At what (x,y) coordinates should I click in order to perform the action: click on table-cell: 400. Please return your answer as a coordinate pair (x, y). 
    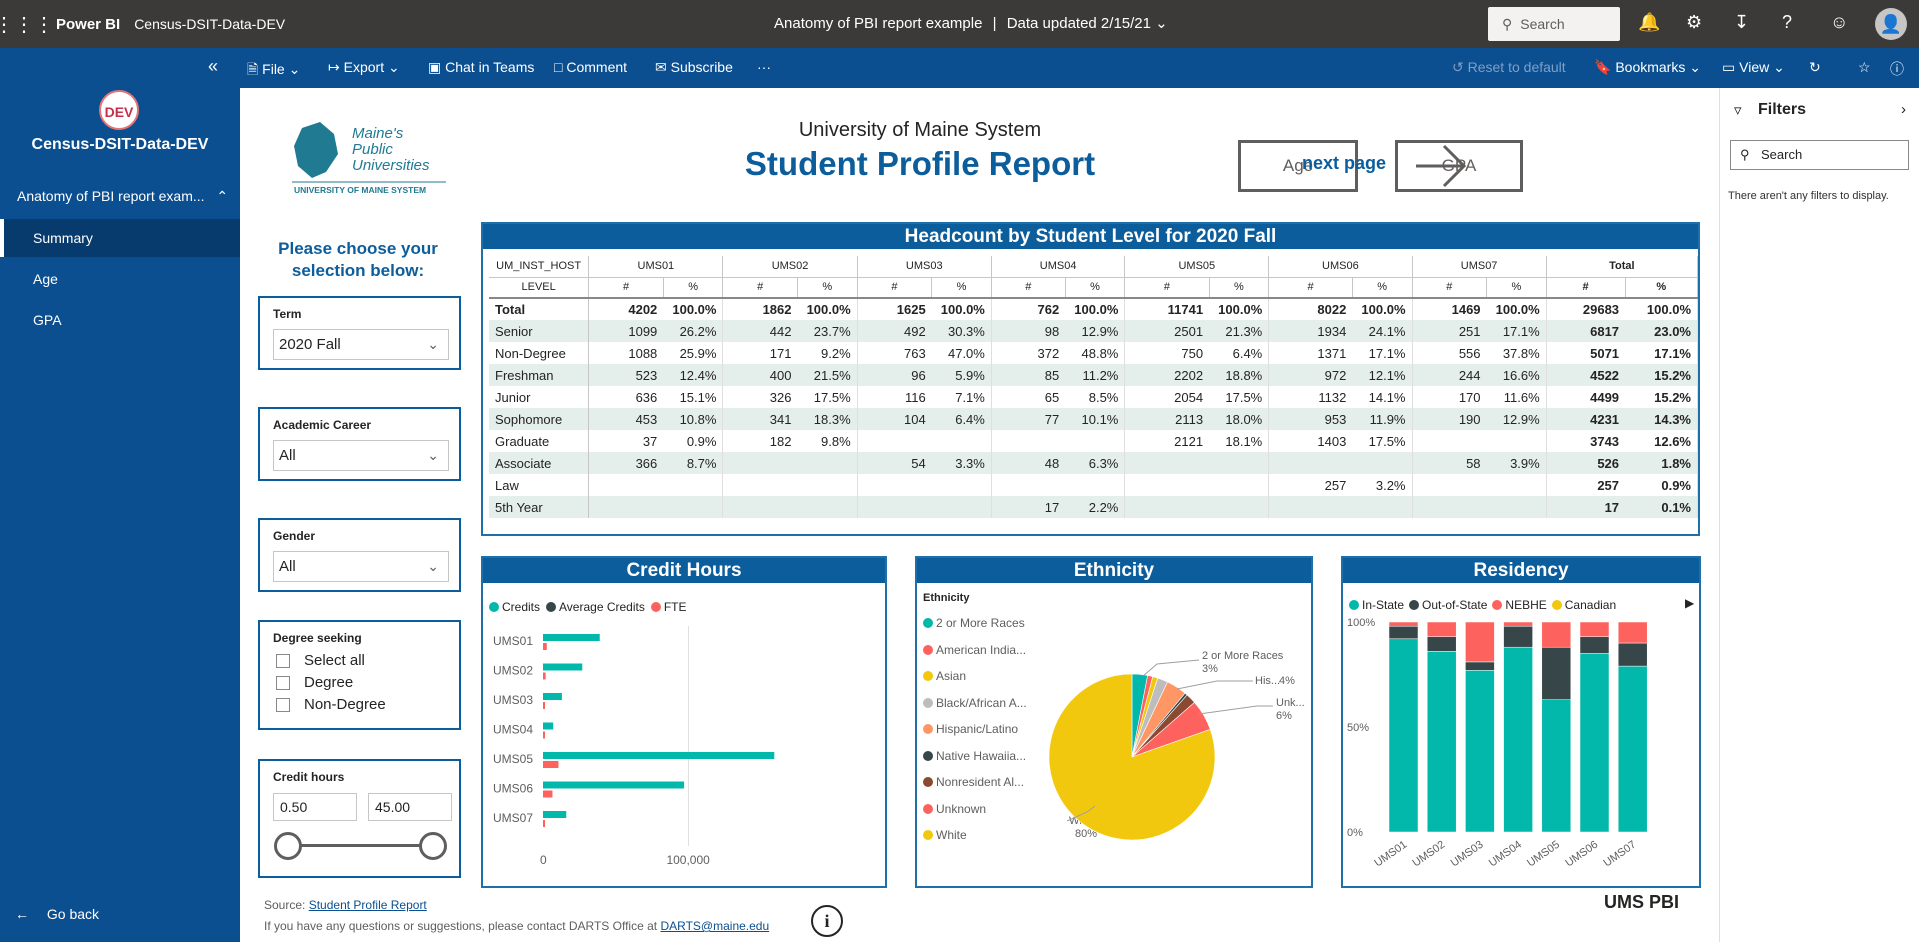
    Looking at the image, I should click on (760, 375).